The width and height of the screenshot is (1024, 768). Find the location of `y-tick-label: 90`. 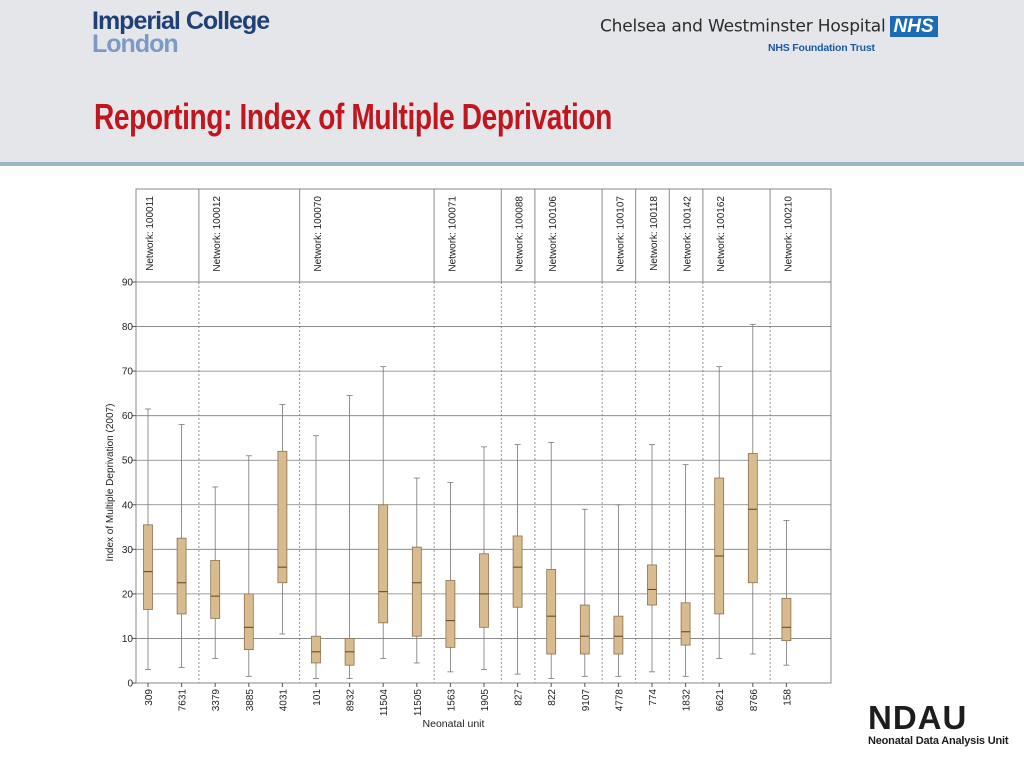

y-tick-label: 90 is located at coordinates (128, 283).